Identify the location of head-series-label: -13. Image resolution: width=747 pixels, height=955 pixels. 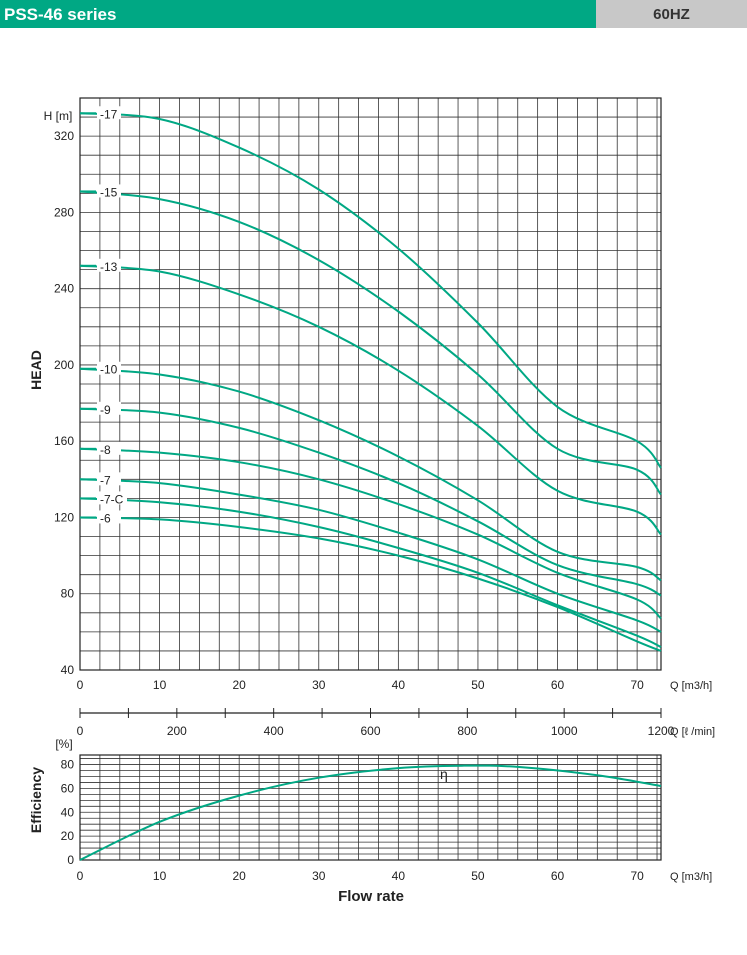
(109, 267).